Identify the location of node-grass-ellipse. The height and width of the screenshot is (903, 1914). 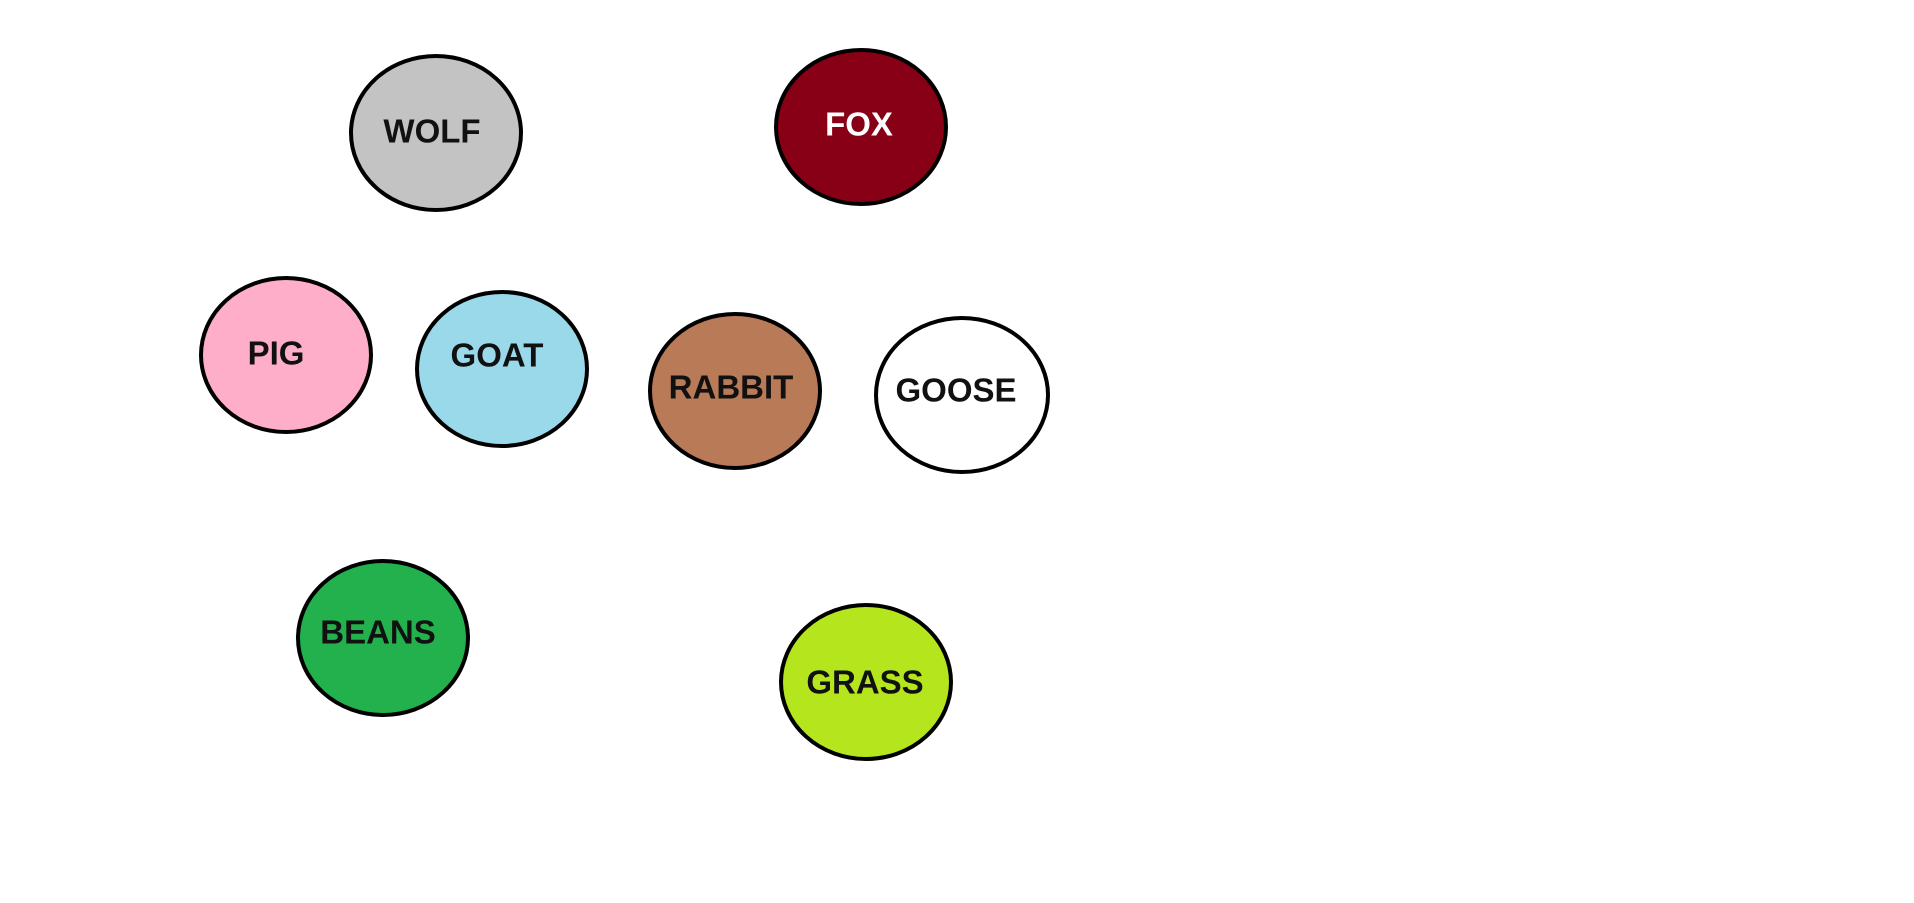
(866, 682).